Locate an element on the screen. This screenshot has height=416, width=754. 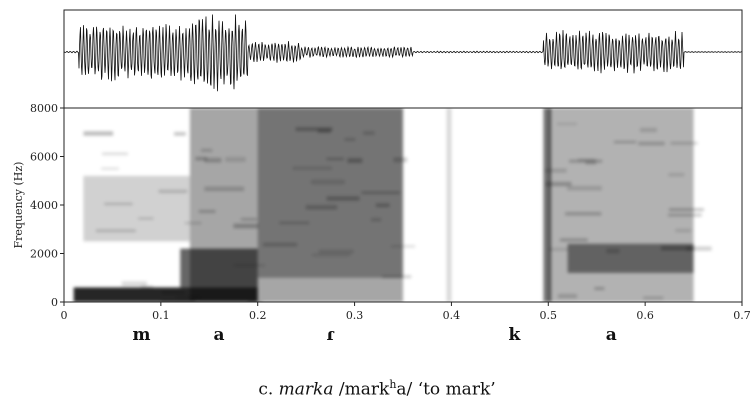
segment-label: k is located at coordinates (514, 335).